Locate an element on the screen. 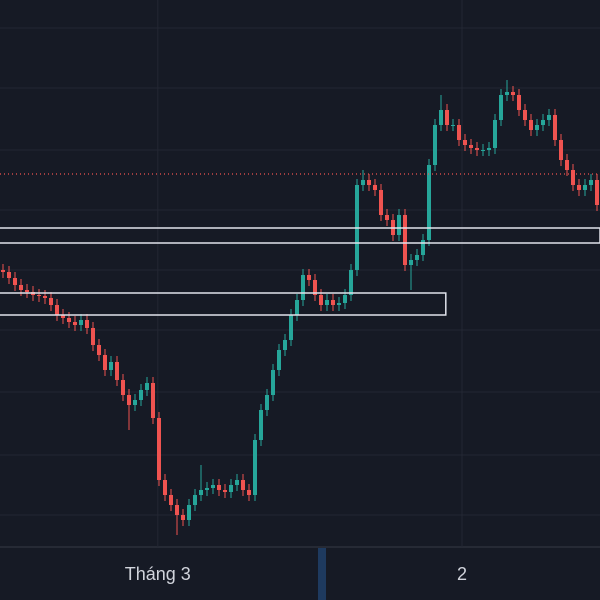  crosshair-marker is located at coordinates (322, 574).